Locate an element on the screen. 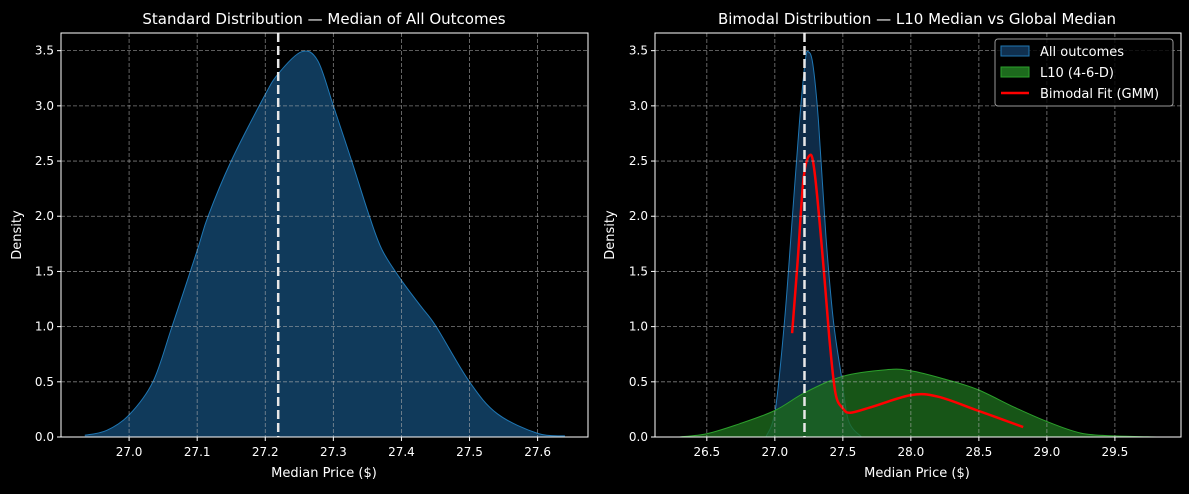  x-tick-label: 27.6 is located at coordinates (537, 452).